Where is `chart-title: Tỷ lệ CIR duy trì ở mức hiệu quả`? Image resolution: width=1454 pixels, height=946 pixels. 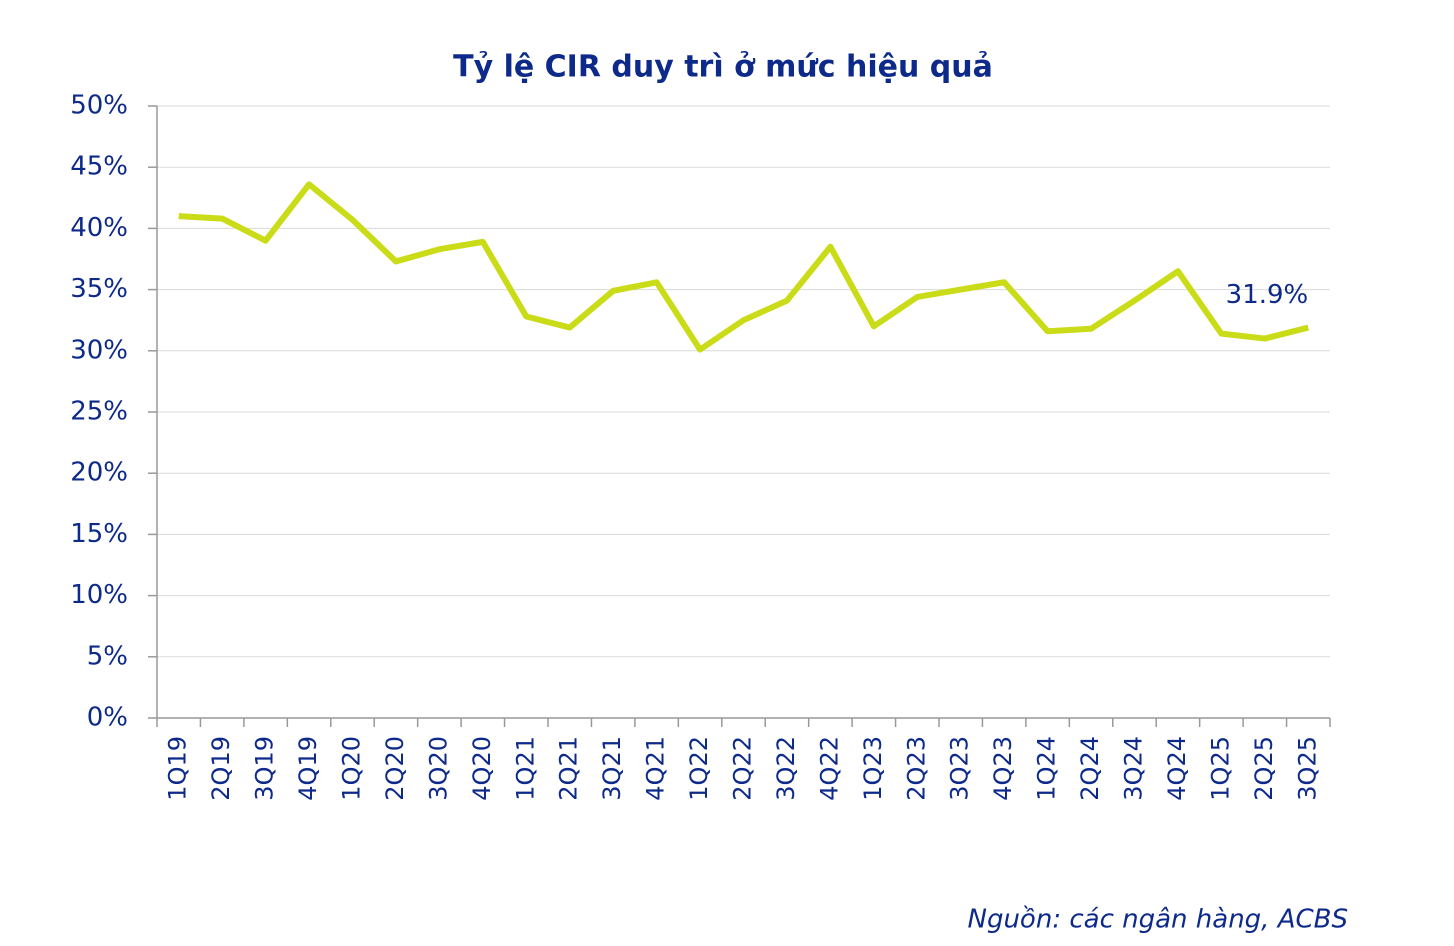
chart-title: Tỷ lệ CIR duy trì ở mức hiệu quả is located at coordinates (723, 67).